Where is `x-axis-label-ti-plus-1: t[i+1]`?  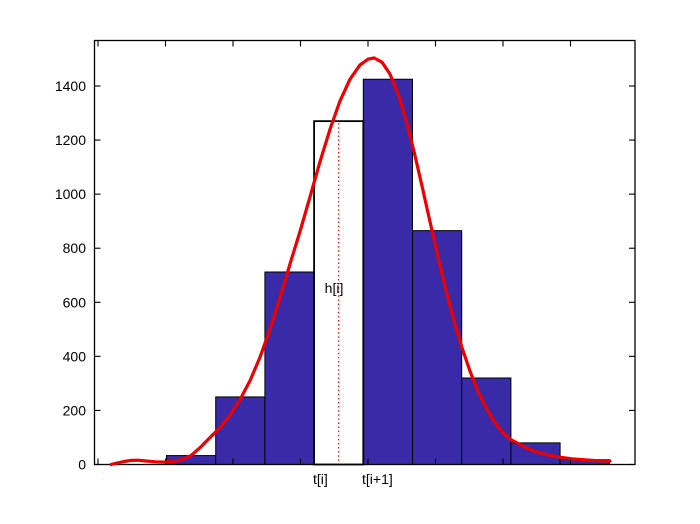 x-axis-label-ti-plus-1: t[i+1] is located at coordinates (377, 479).